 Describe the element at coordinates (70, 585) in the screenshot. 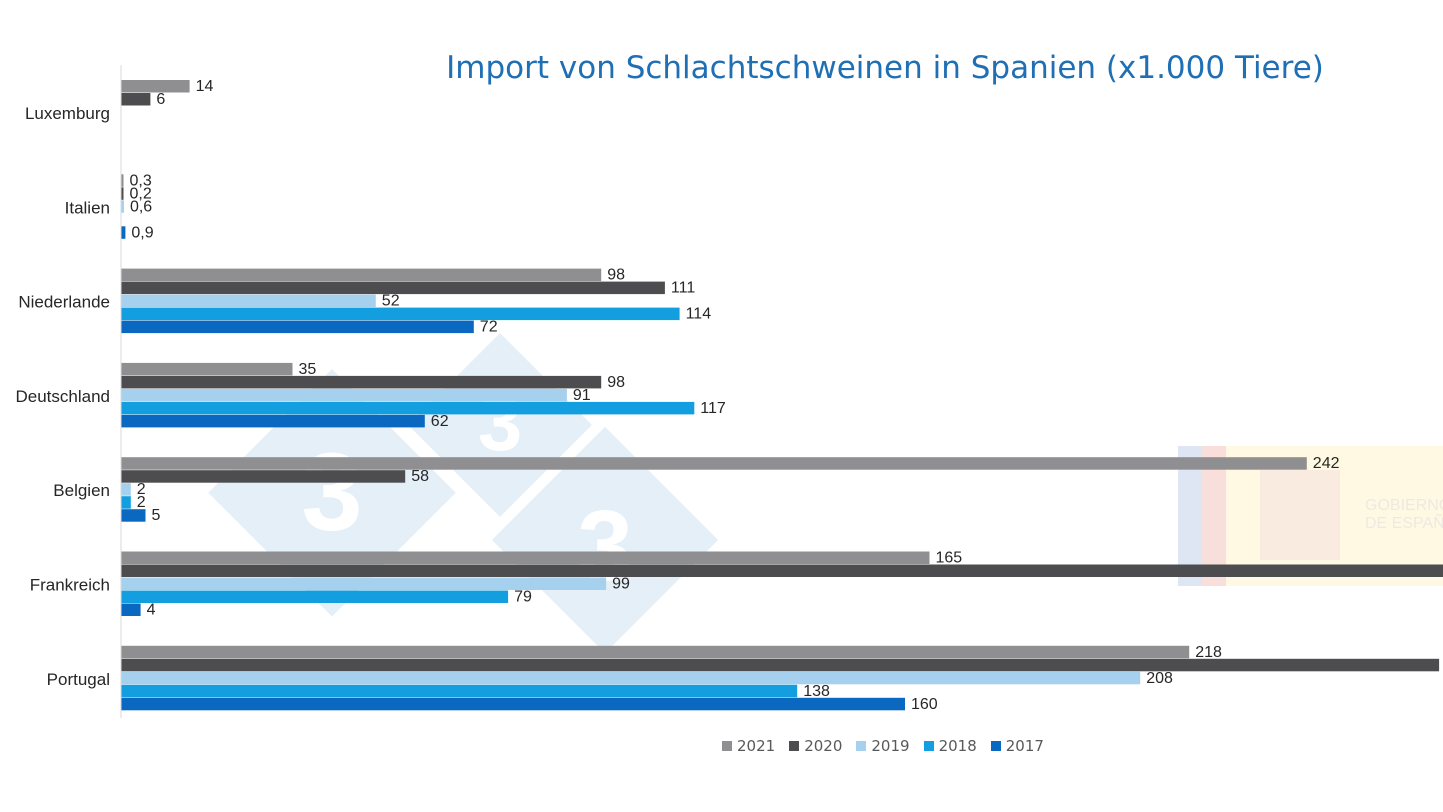

I see `category-label: Frankreich` at that location.